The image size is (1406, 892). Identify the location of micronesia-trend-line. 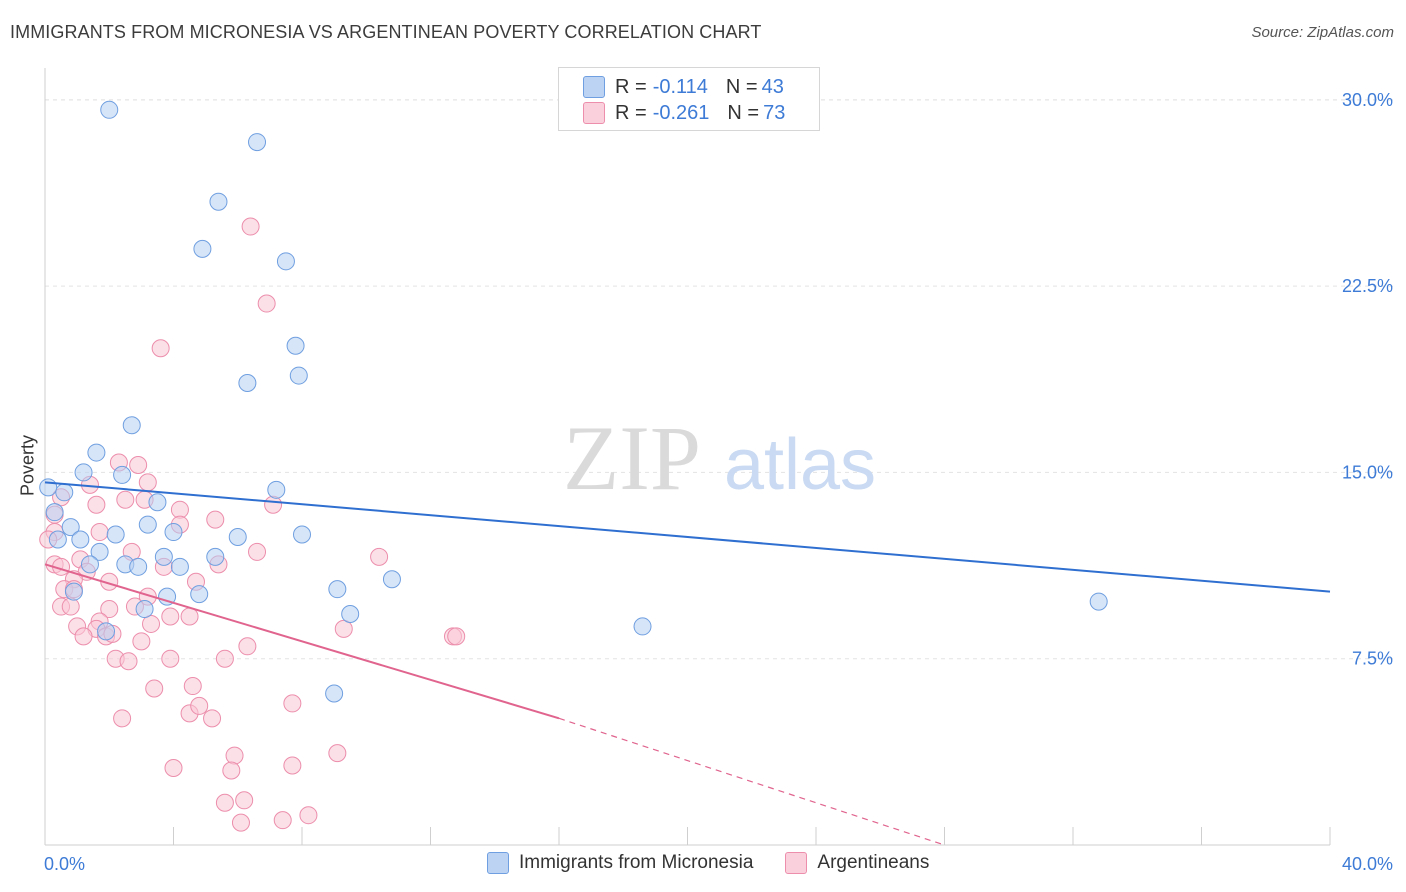
(687, 537).